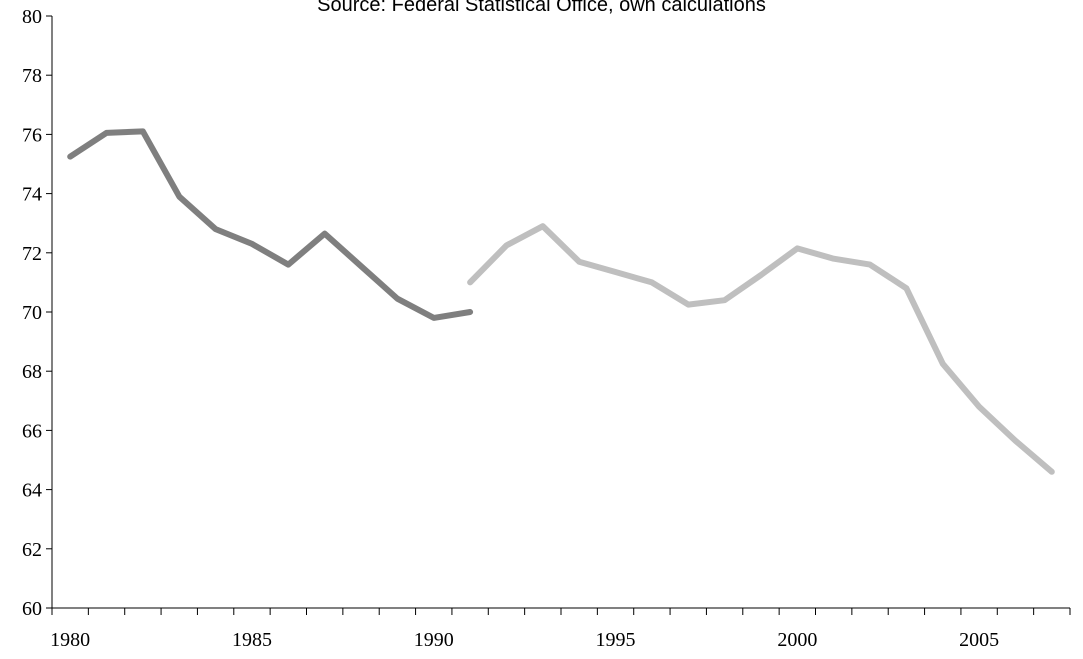 The width and height of the screenshot is (1083, 659). What do you see at coordinates (32, 195) in the screenshot?
I see `y-tick-label: 74` at bounding box center [32, 195].